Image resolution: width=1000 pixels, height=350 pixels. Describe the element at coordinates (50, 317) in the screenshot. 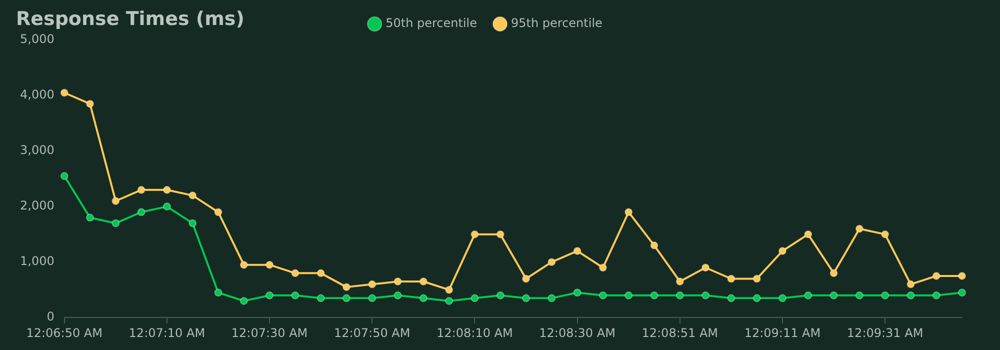

I see `y-tick-label: 0` at that location.